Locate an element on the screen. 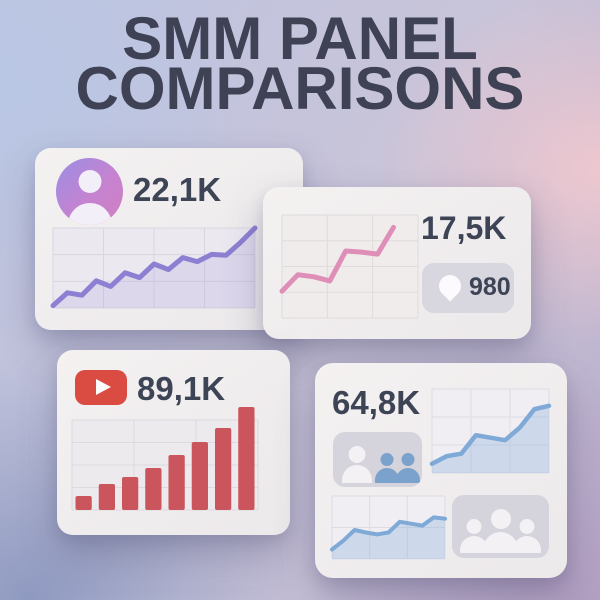 The width and height of the screenshot is (600, 600). followers-value: 22,1K is located at coordinates (177, 189).